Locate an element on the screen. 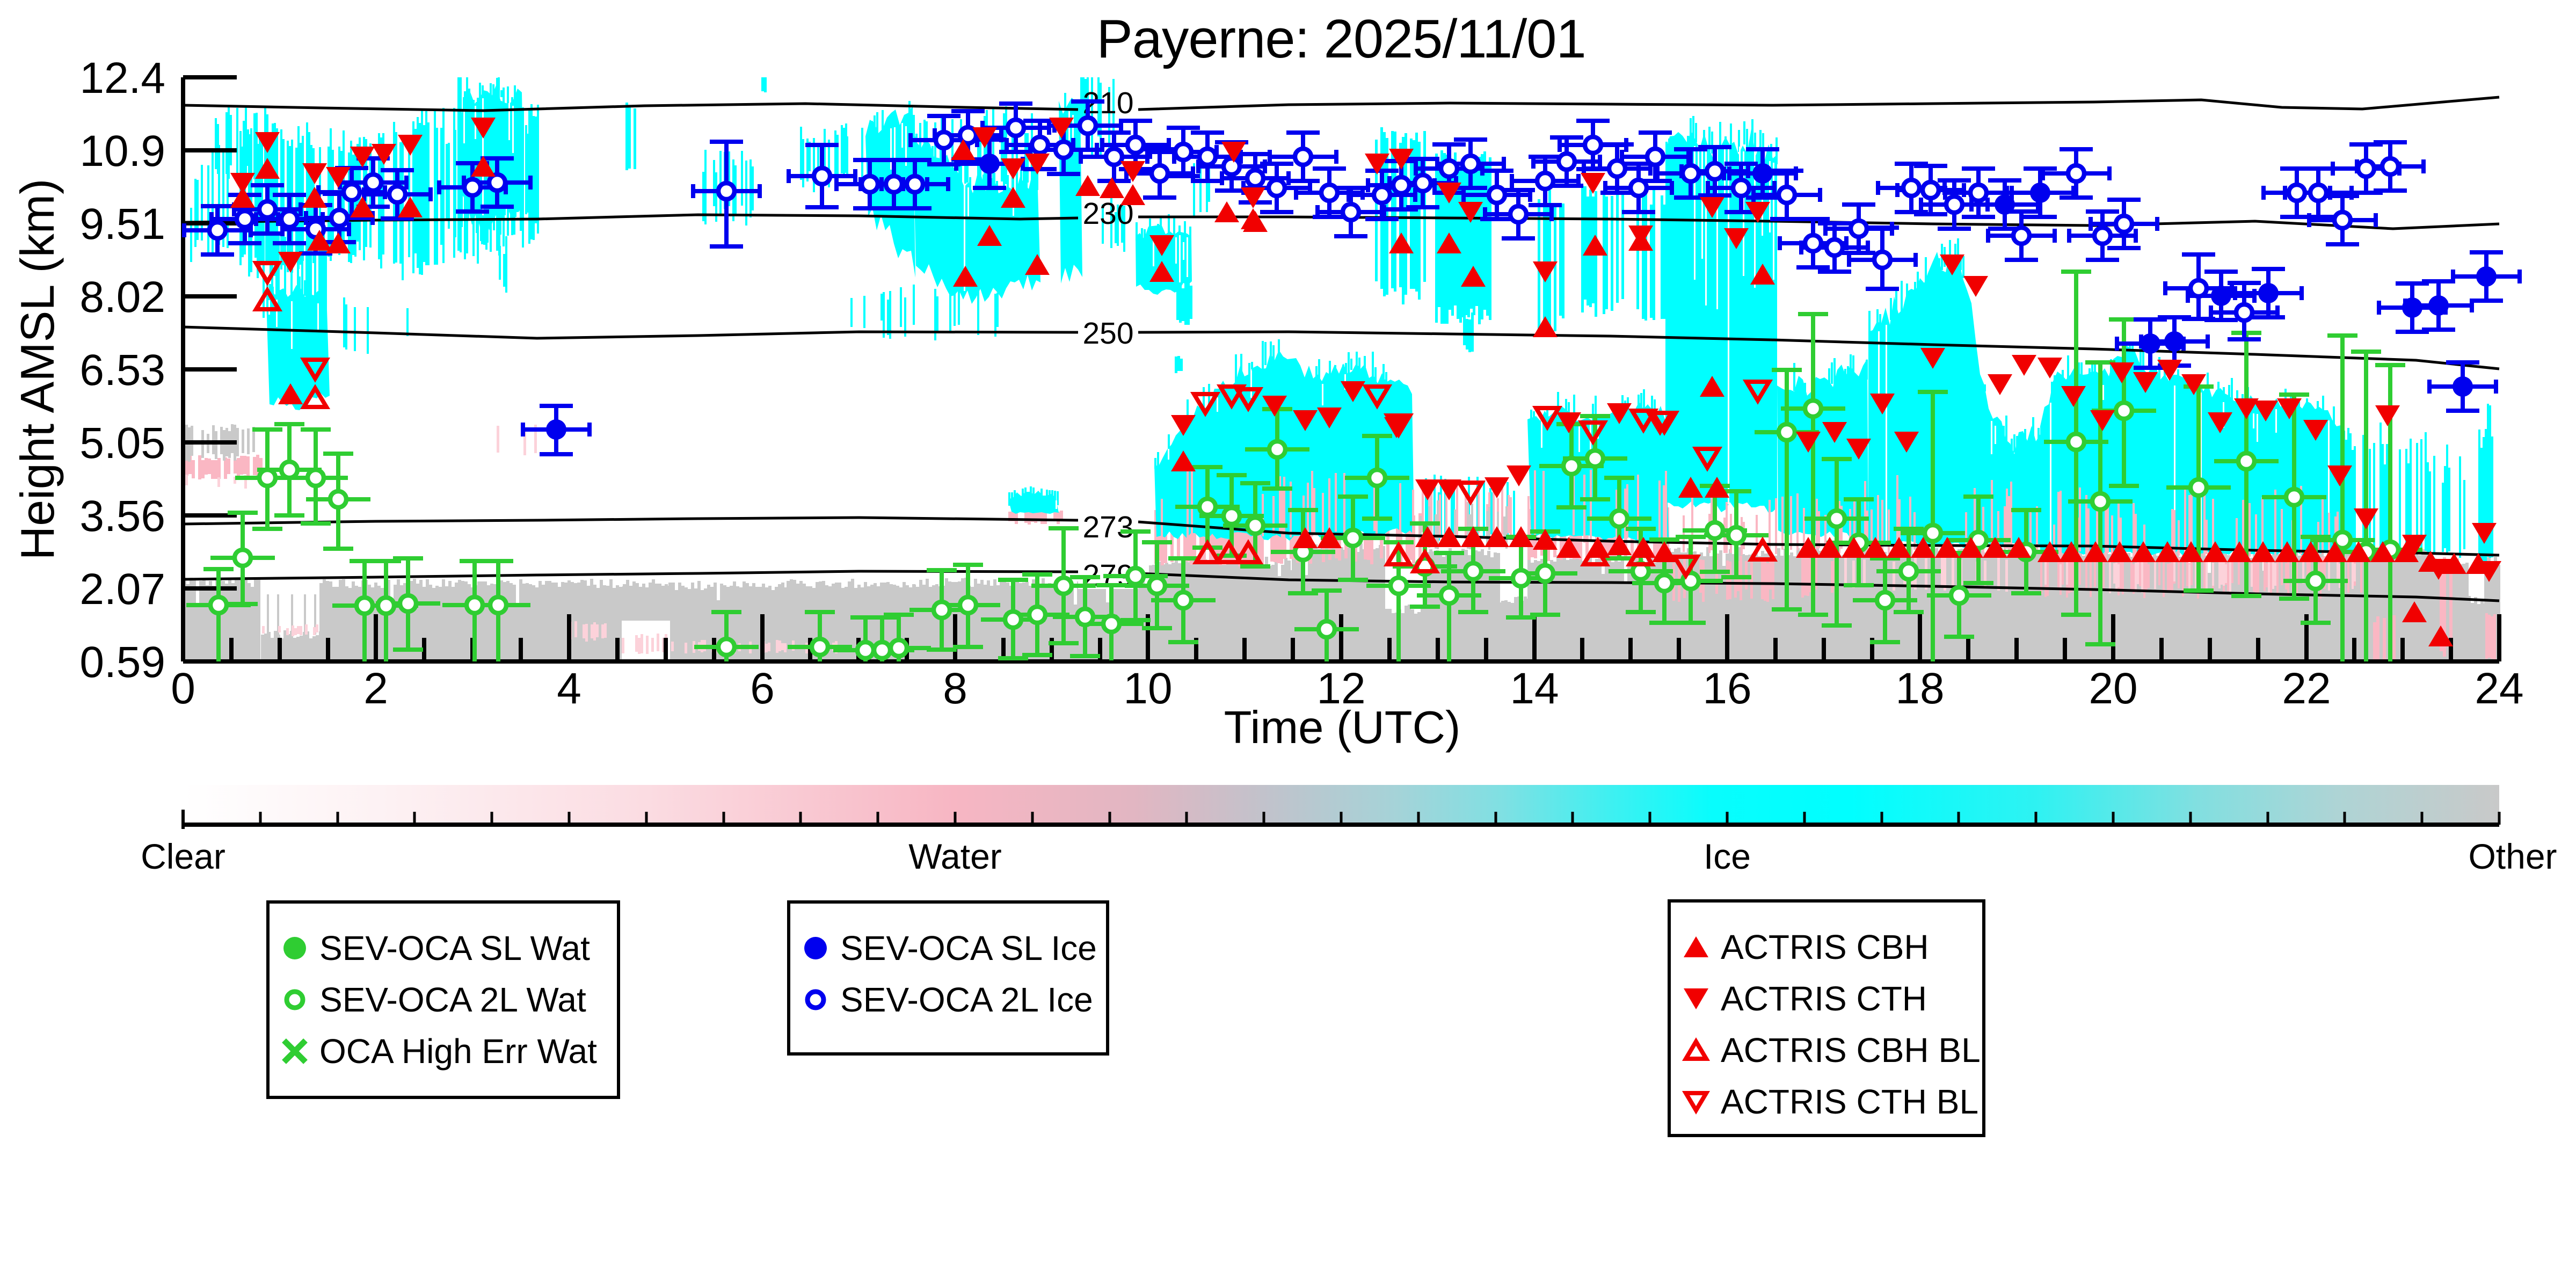  svg-text: ACTRIS CBH BL is located at coordinates (1851, 1050).